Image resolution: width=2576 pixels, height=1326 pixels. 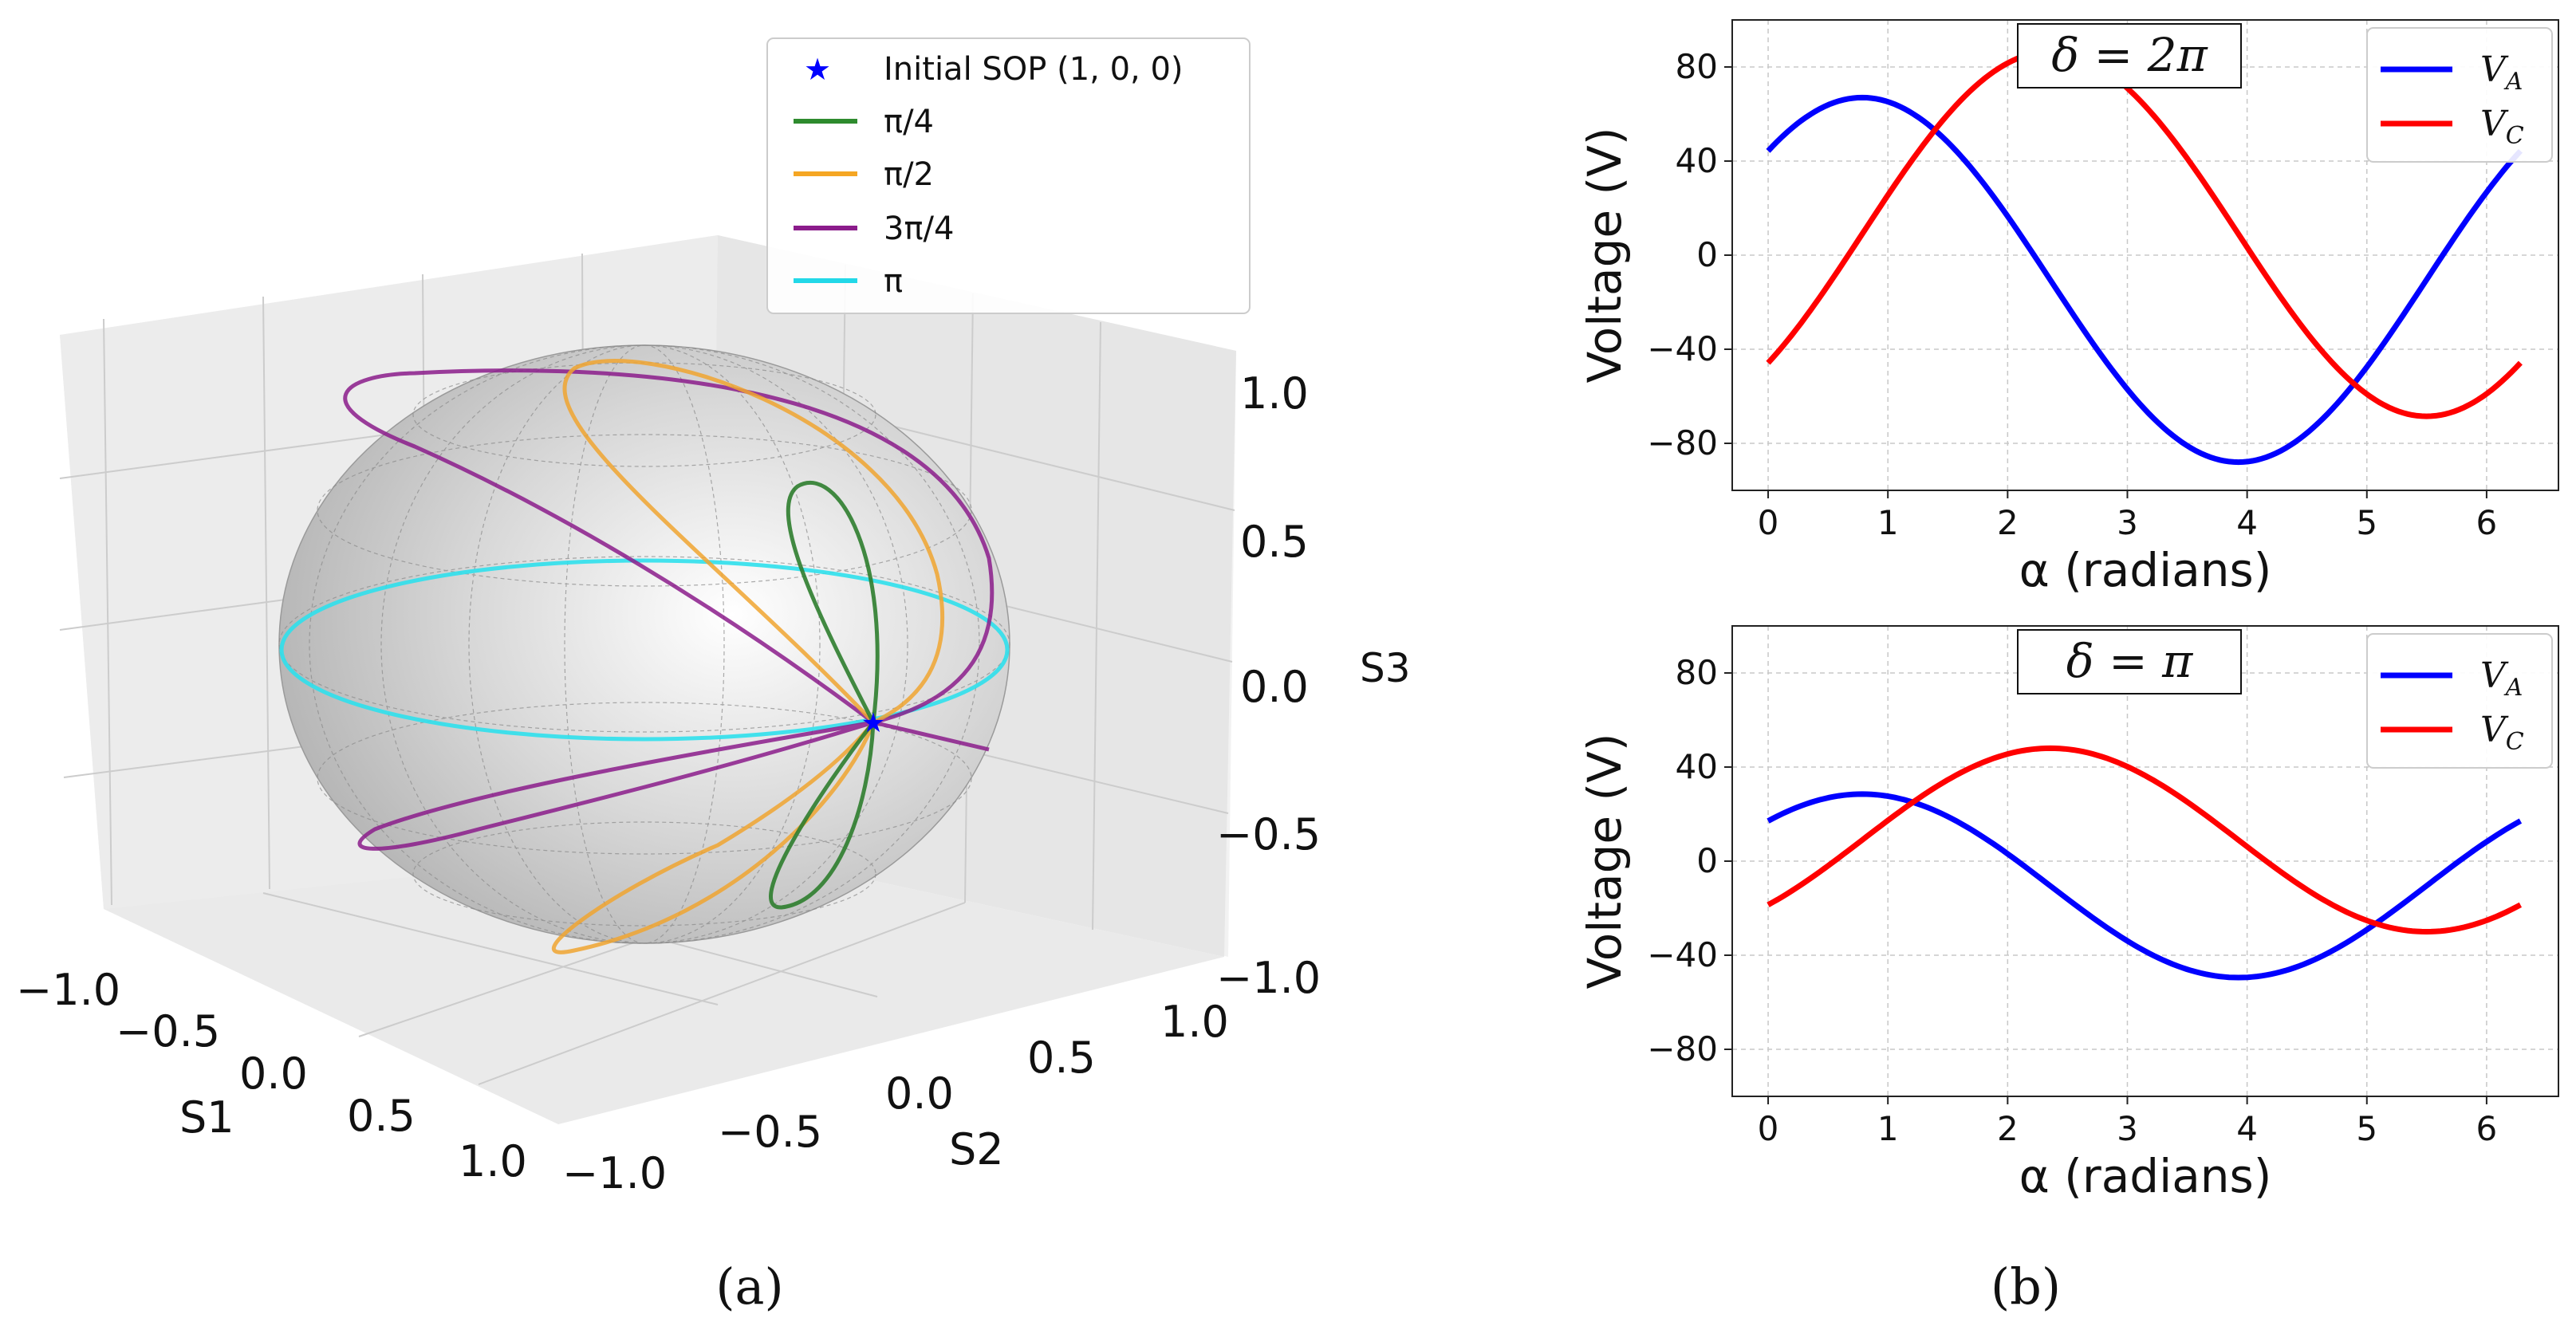 What do you see at coordinates (1268, 834) in the screenshot?
I see `s3-tick: −0.5` at bounding box center [1268, 834].